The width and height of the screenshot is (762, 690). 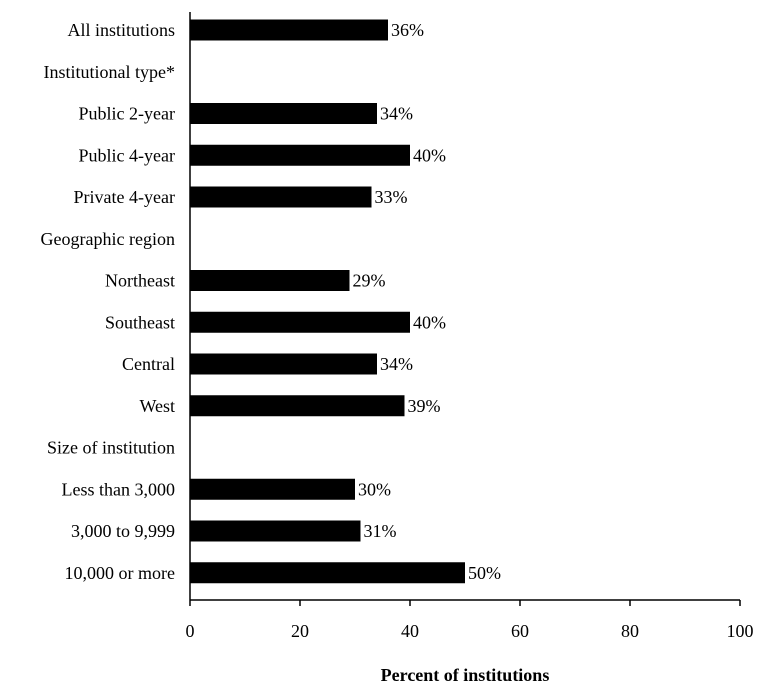 I want to click on group-header-label: Geographic region, so click(x=108, y=239).